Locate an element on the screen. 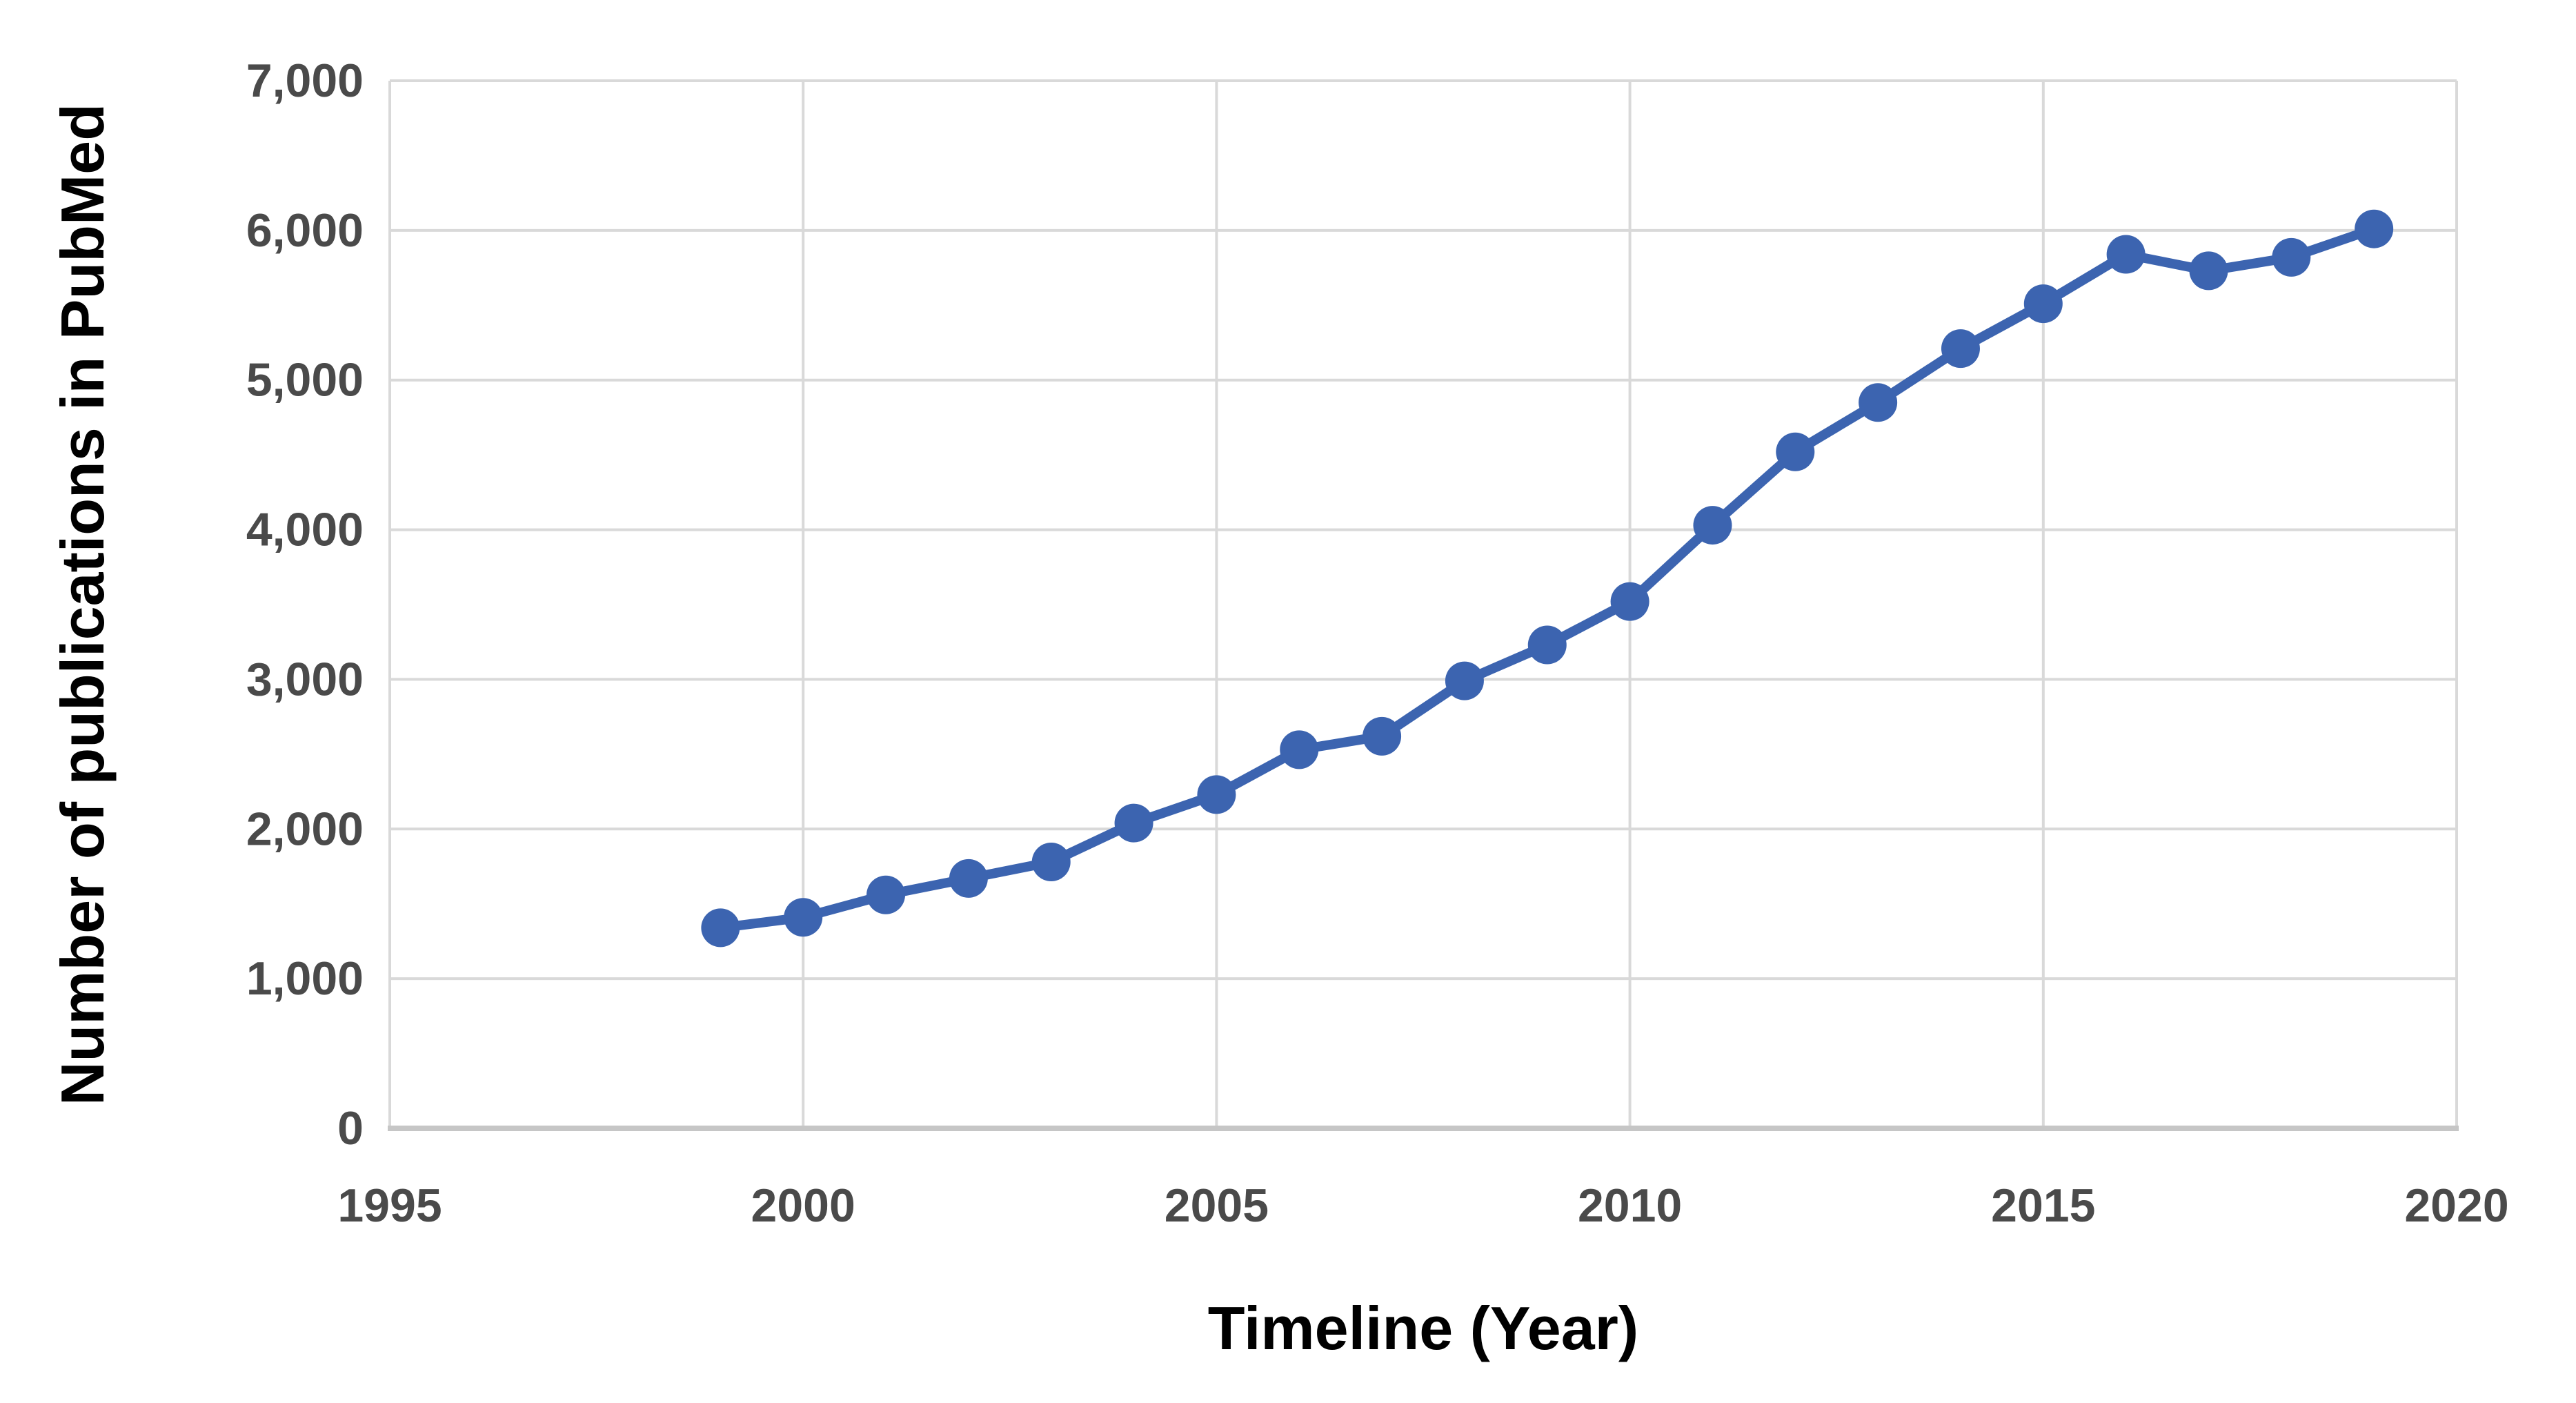 The width and height of the screenshot is (2576, 1403). x-tick-label: 2005 is located at coordinates (1217, 1205).